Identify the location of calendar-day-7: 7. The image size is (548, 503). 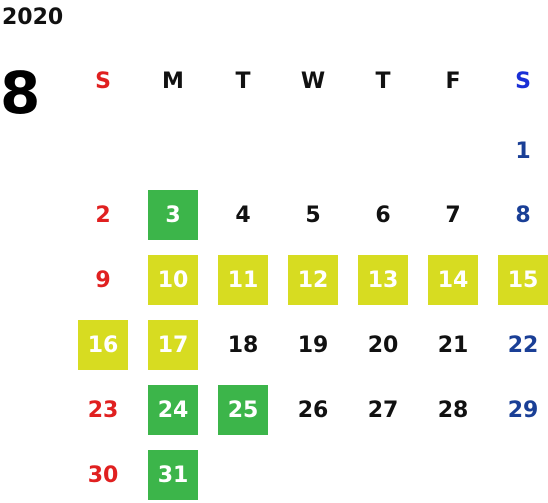
(453, 215).